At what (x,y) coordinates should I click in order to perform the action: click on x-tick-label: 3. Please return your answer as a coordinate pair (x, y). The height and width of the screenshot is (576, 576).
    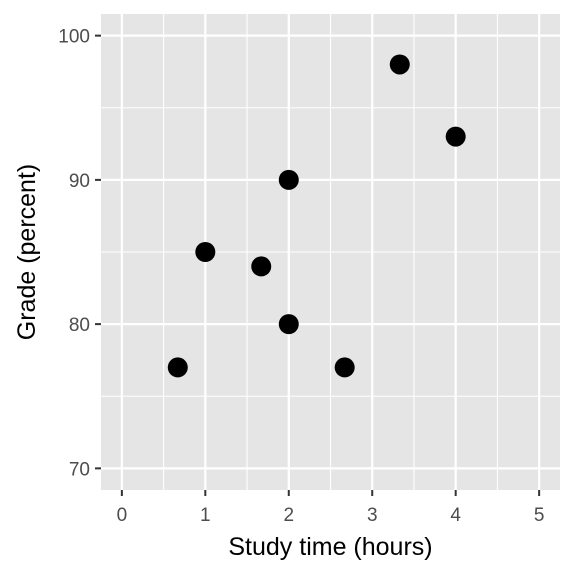
    Looking at the image, I should click on (372, 515).